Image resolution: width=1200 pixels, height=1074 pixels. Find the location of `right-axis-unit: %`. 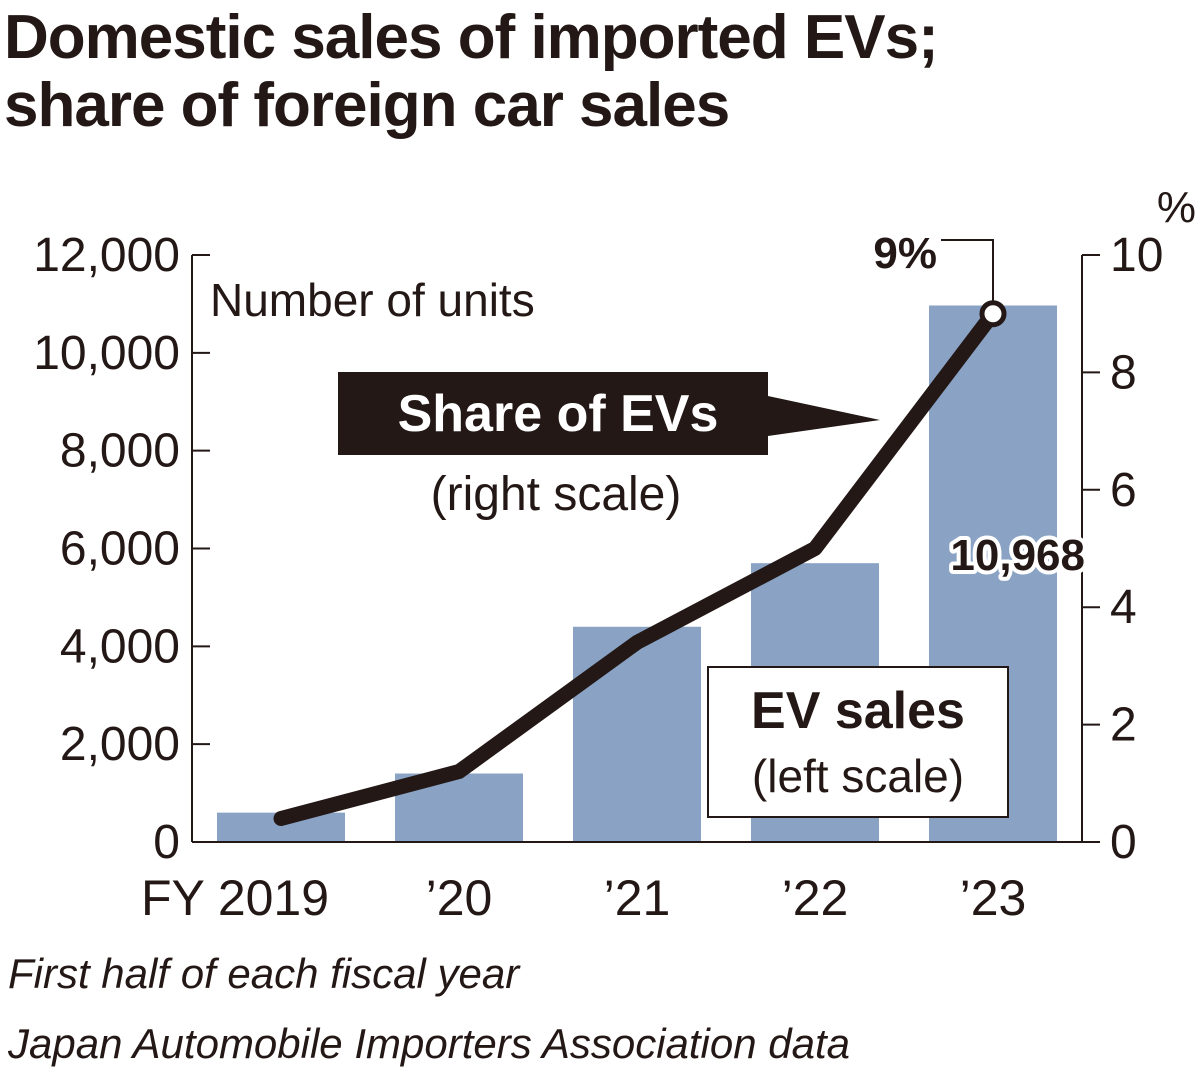

right-axis-unit: % is located at coordinates (1176, 207).